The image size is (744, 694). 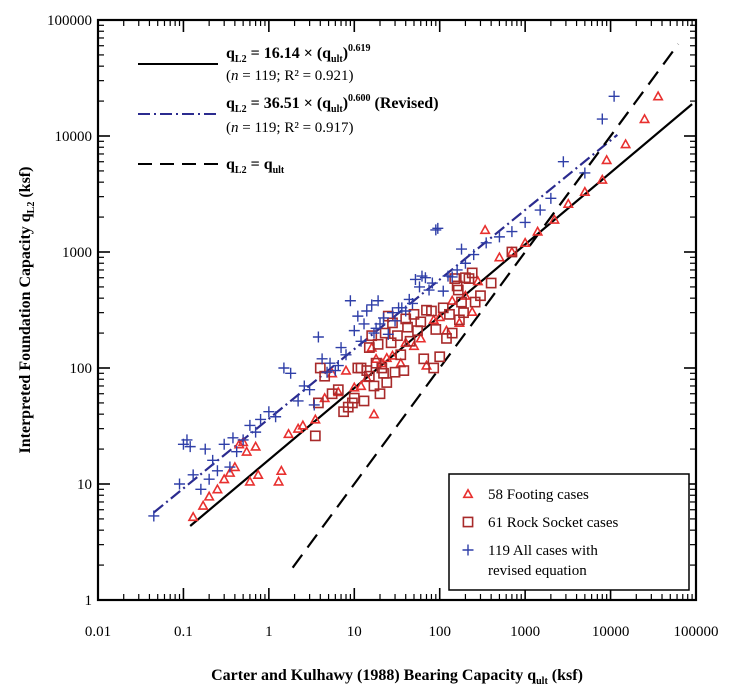 What do you see at coordinates (290, 76) in the screenshot?
I see `power-fit-stats: (n = 119; R² = 0.921)` at bounding box center [290, 76].